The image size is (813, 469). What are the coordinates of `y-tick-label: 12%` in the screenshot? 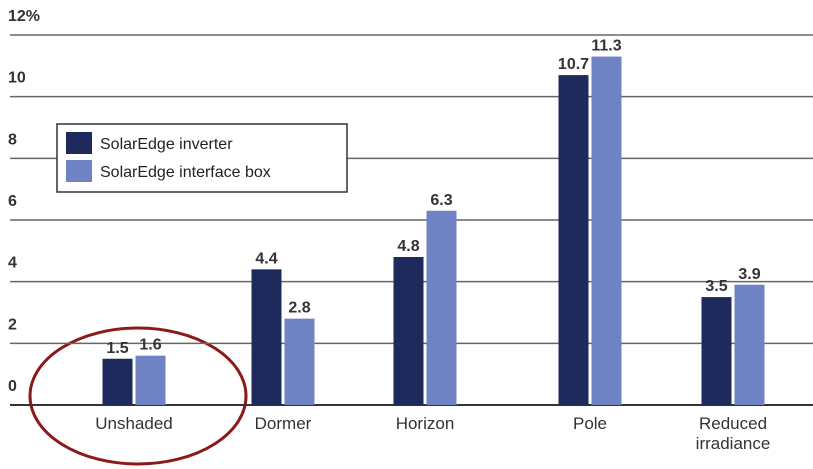 It's located at (24, 16).